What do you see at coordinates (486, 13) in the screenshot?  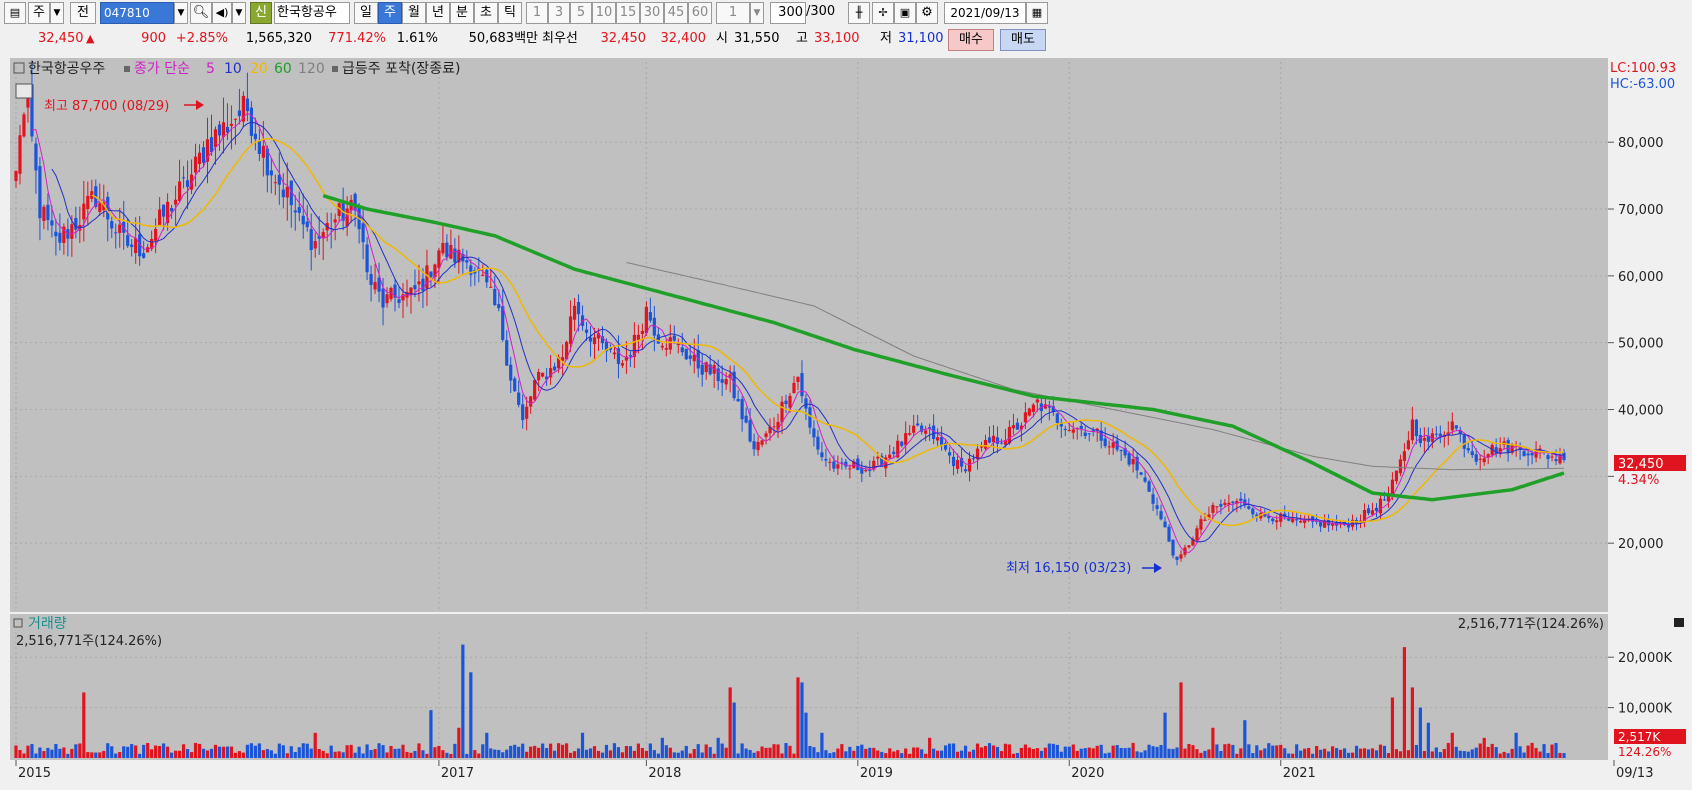 I see `period-second-button: 초` at bounding box center [486, 13].